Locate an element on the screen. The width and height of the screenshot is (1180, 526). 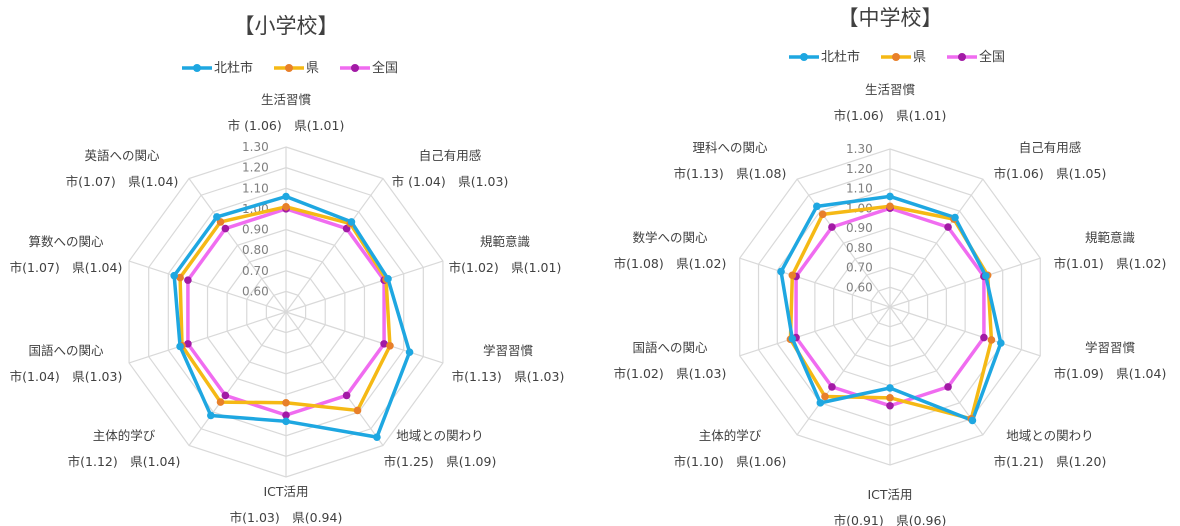
category-values-label: 市(1.02) 県(1.03) is located at coordinates (670, 373).